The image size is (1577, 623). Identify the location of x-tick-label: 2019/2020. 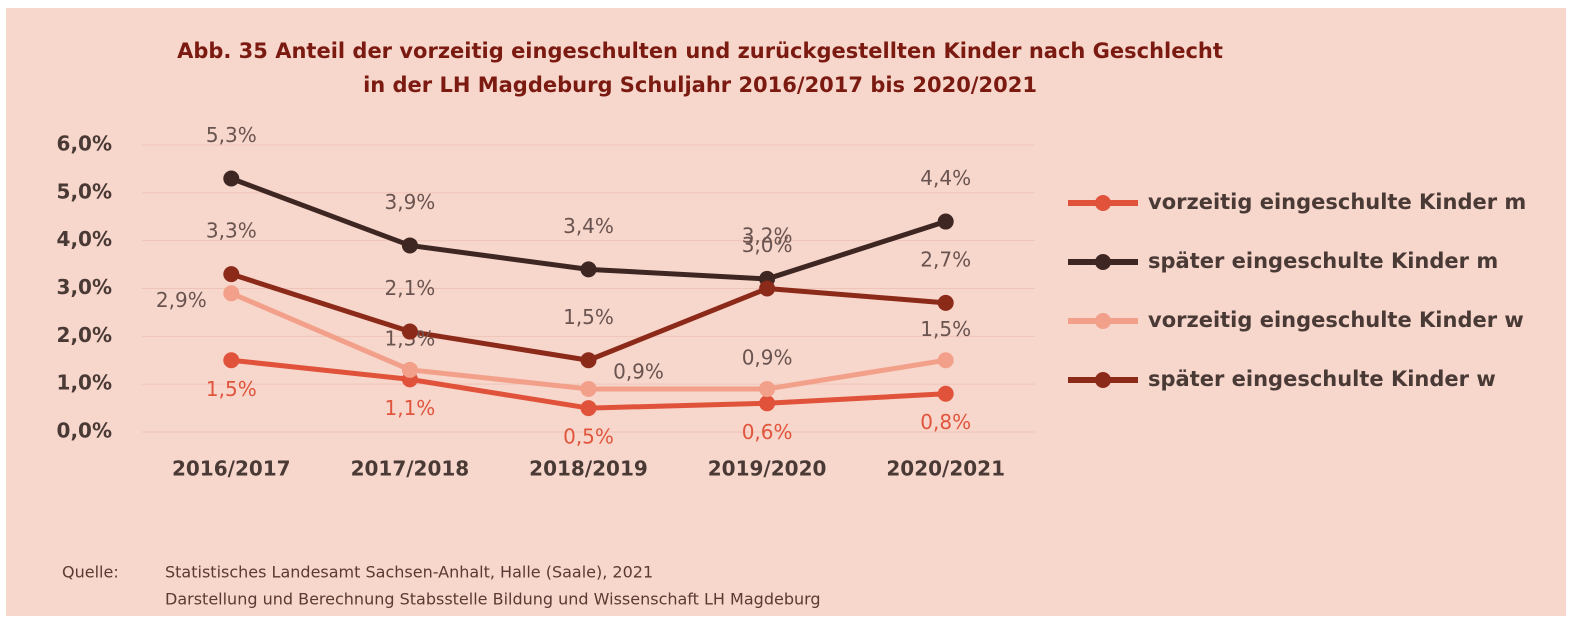
(767, 469).